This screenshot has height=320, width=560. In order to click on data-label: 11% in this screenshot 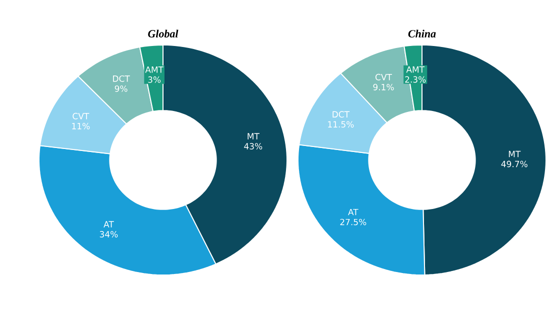, I will do `click(81, 126)`.